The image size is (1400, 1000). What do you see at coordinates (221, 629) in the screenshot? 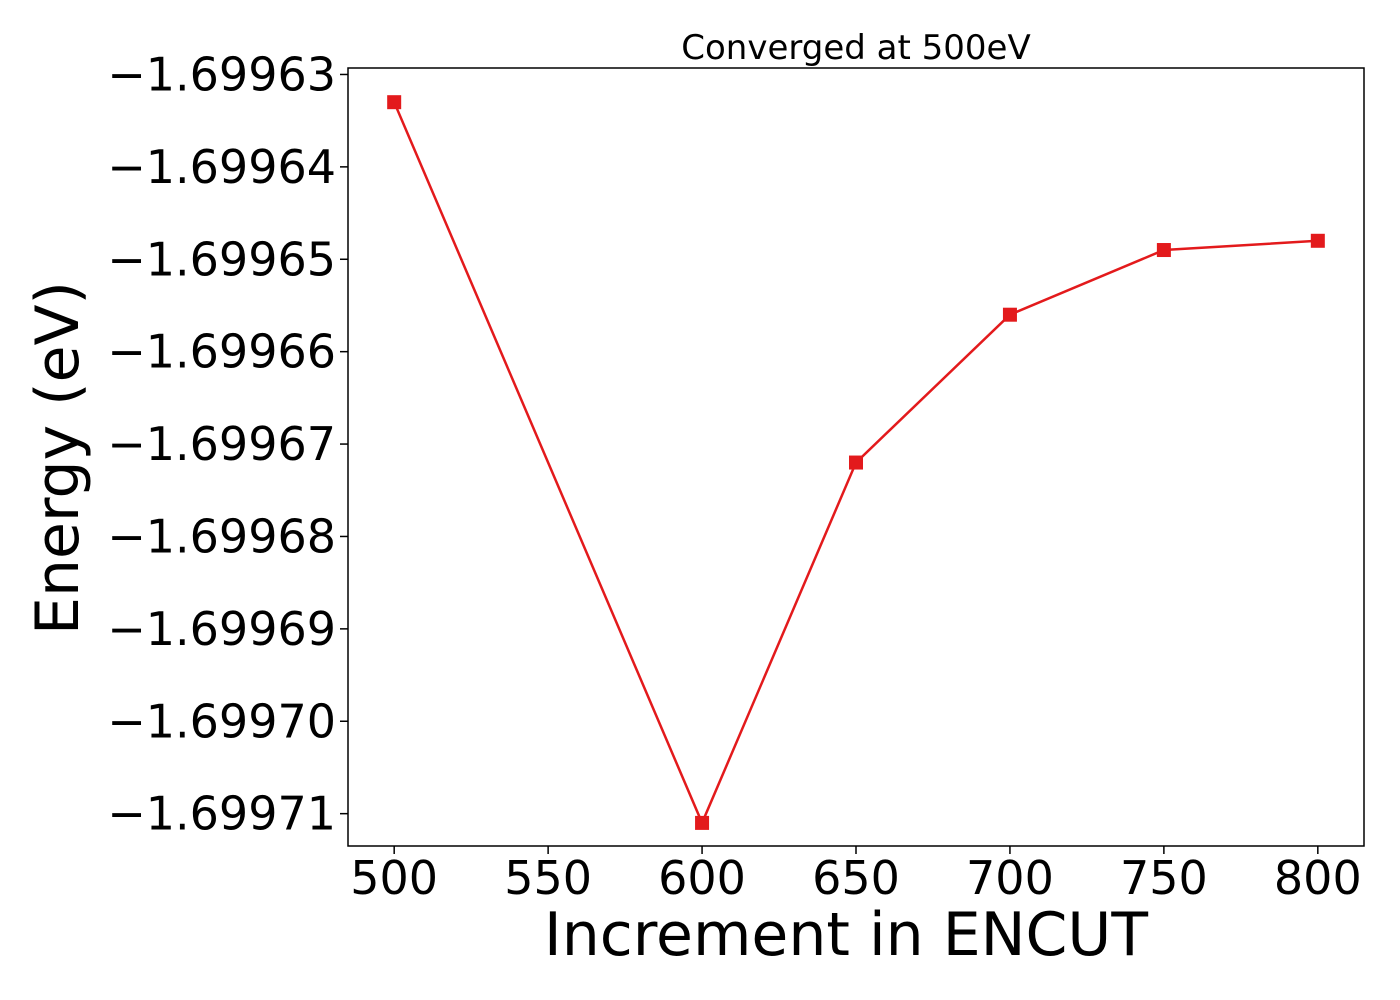
I see `y-tick-label: −1.69969` at bounding box center [221, 629].